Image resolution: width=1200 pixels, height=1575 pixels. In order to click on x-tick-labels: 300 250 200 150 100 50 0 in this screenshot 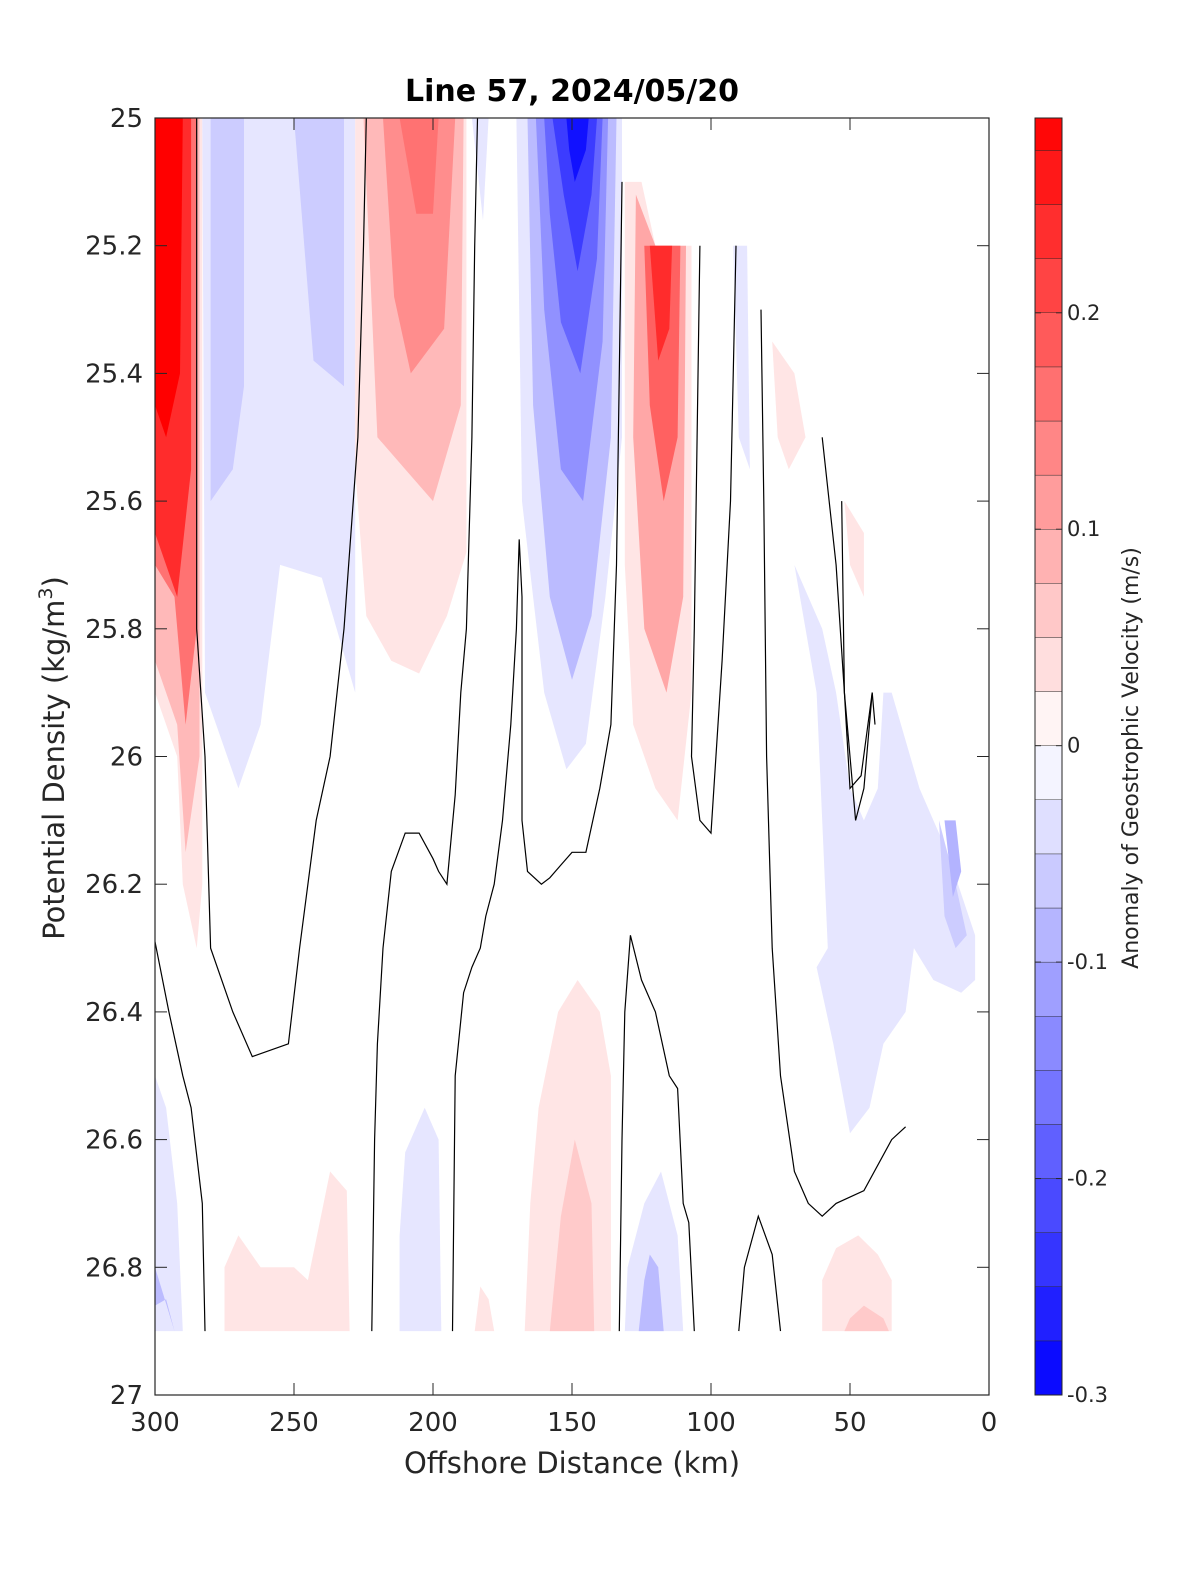, I will do `click(563, 1423)`.